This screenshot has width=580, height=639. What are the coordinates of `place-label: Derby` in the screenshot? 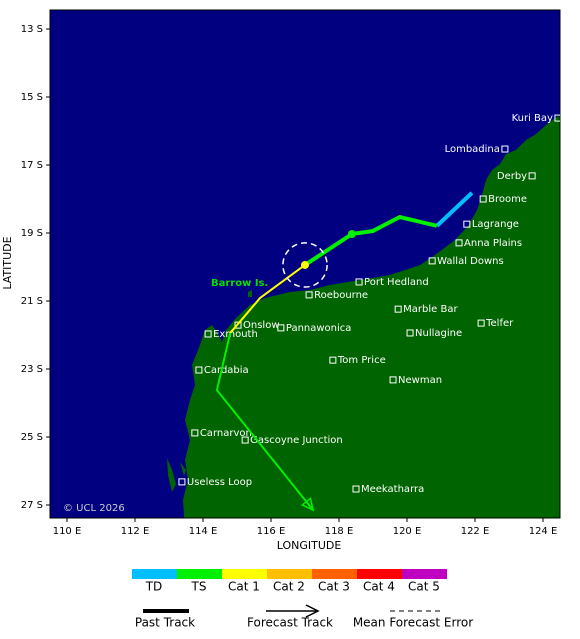 It's located at (512, 176).